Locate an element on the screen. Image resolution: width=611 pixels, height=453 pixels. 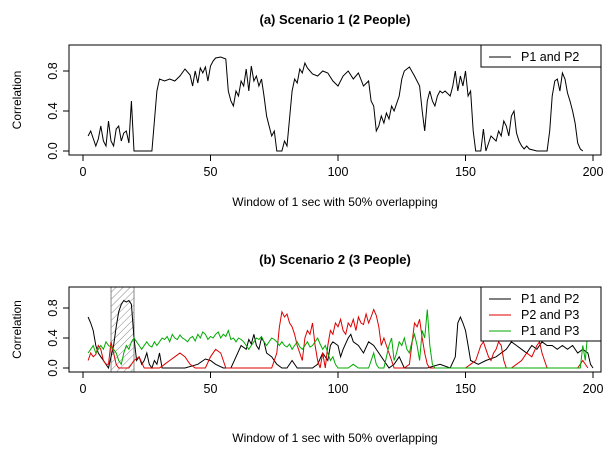
chart-title: (a) Scenario 1 (2 People) is located at coordinates (335, 19).